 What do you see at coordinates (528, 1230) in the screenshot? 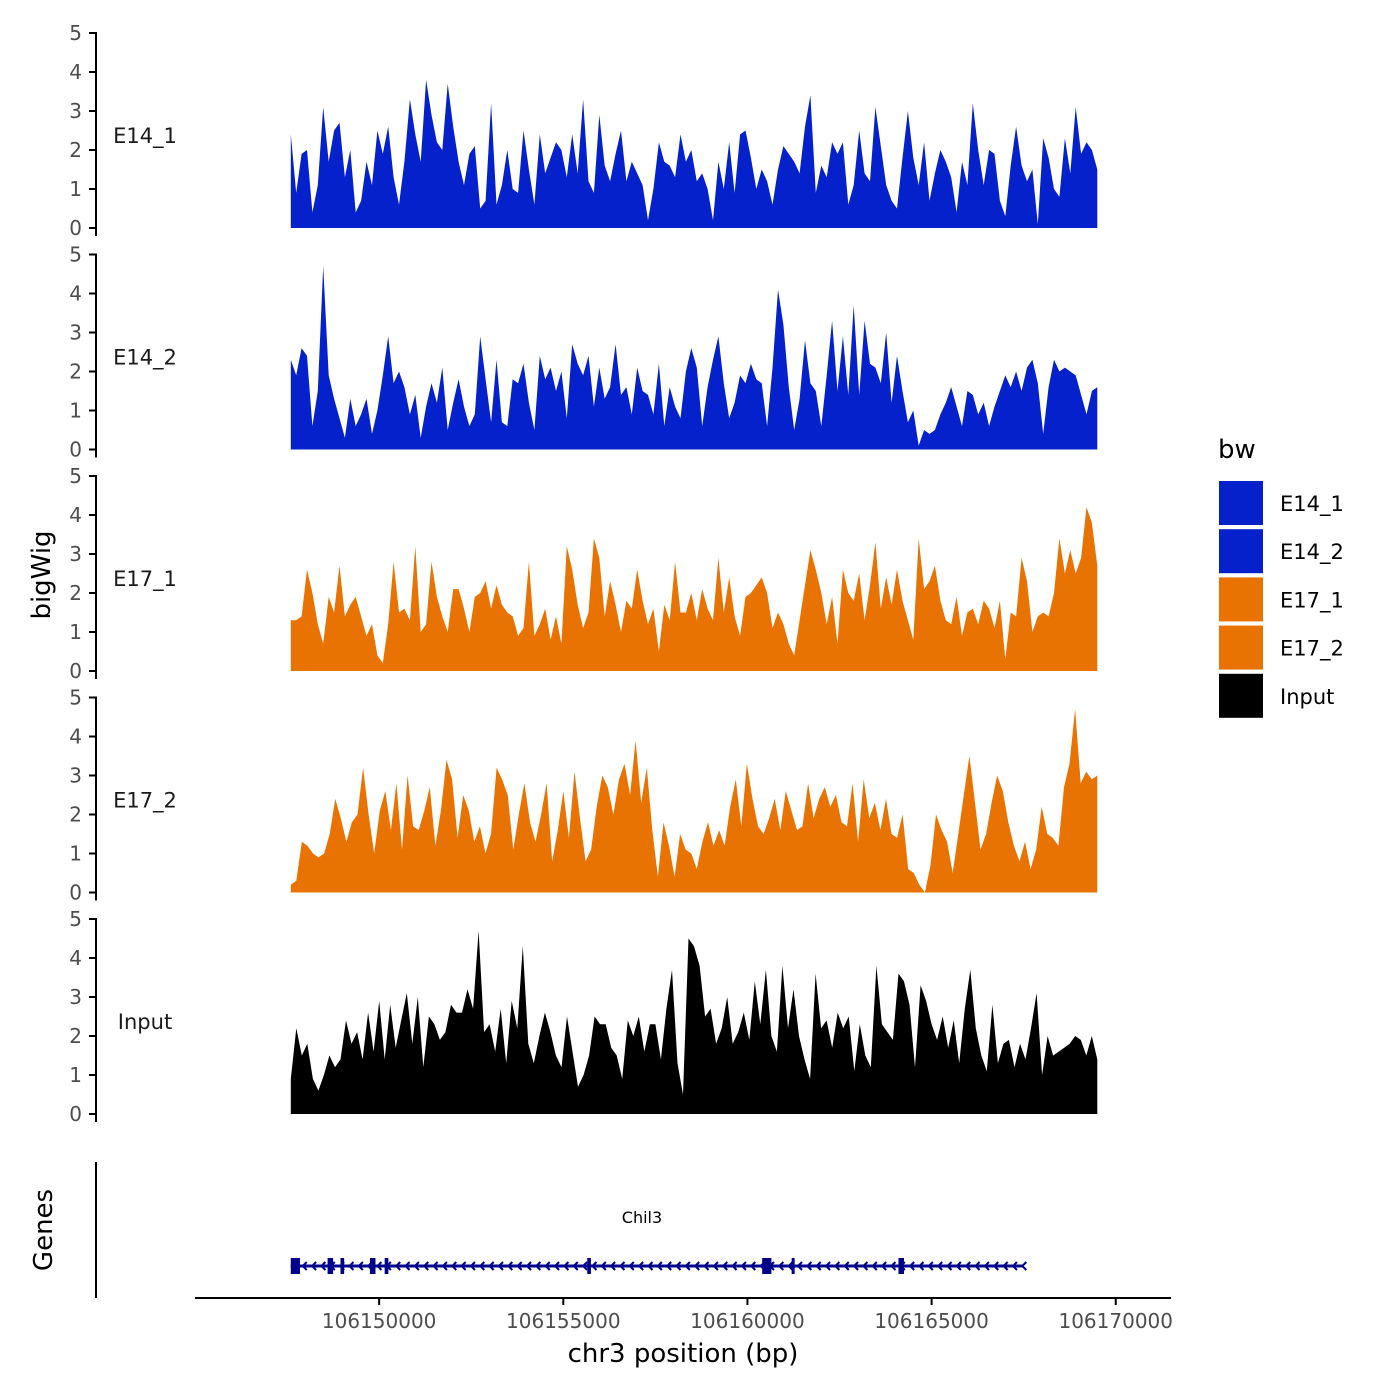
I see `gene-track: Genes Chil3` at bounding box center [528, 1230].